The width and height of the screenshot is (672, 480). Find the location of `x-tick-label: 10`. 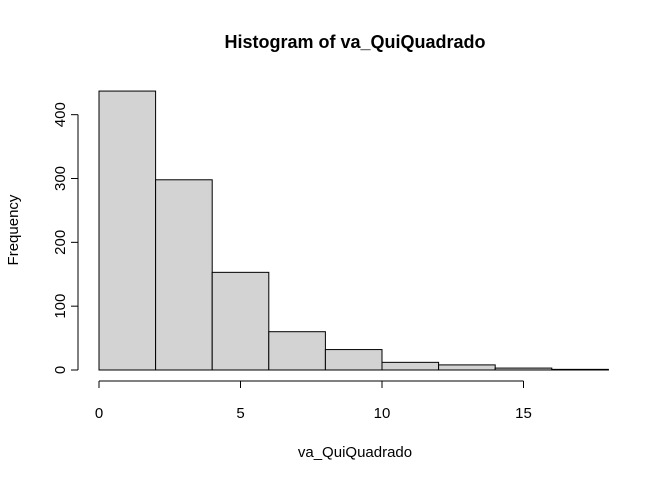

x-tick-label: 10 is located at coordinates (382, 413).